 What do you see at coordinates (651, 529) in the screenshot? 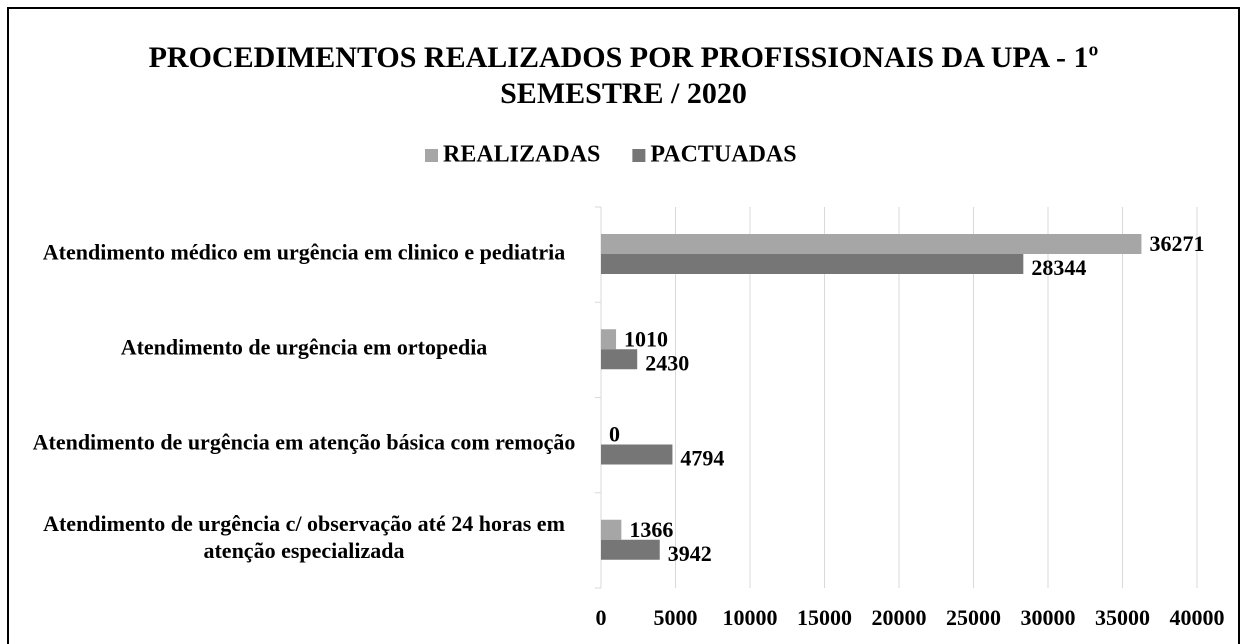
I see `data-label: 1366` at bounding box center [651, 529].